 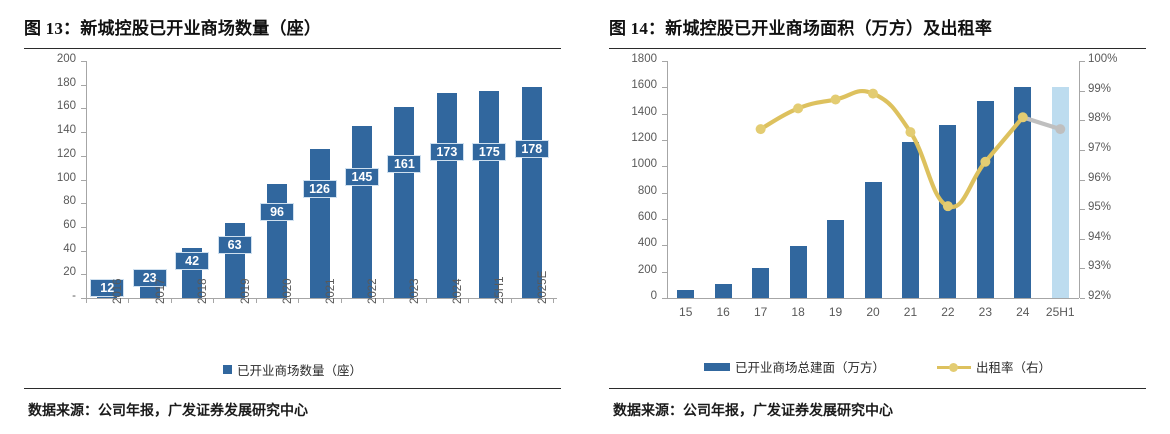 What do you see at coordinates (1100, 178) in the screenshot?
I see `y2-axis-label: 96%` at bounding box center [1100, 178].